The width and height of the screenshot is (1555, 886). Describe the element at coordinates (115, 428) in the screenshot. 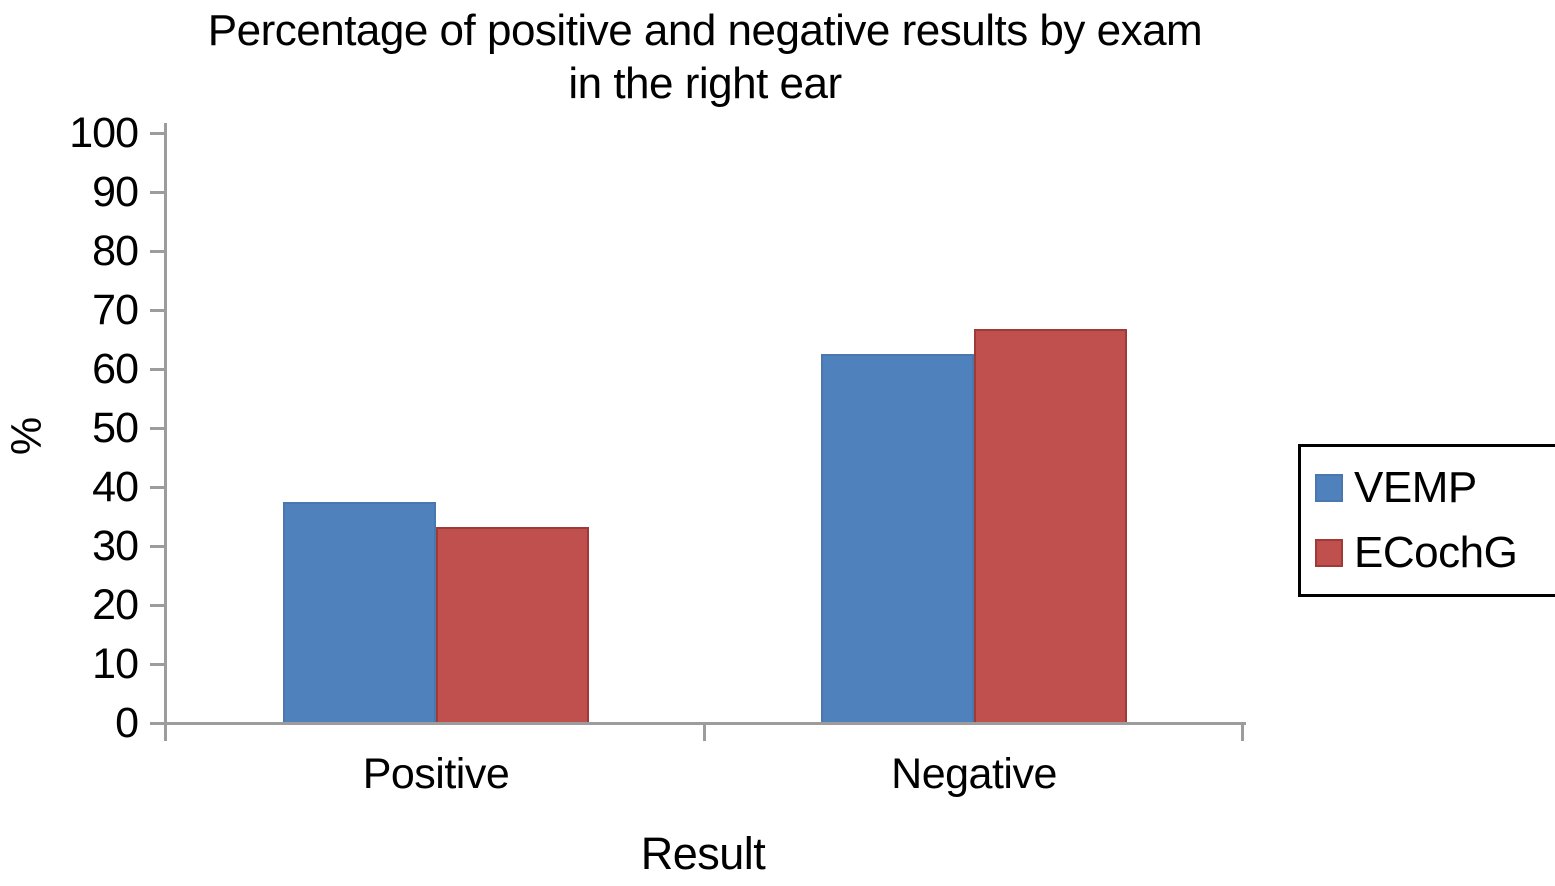

I see `y-tick-label-50: 50` at that location.